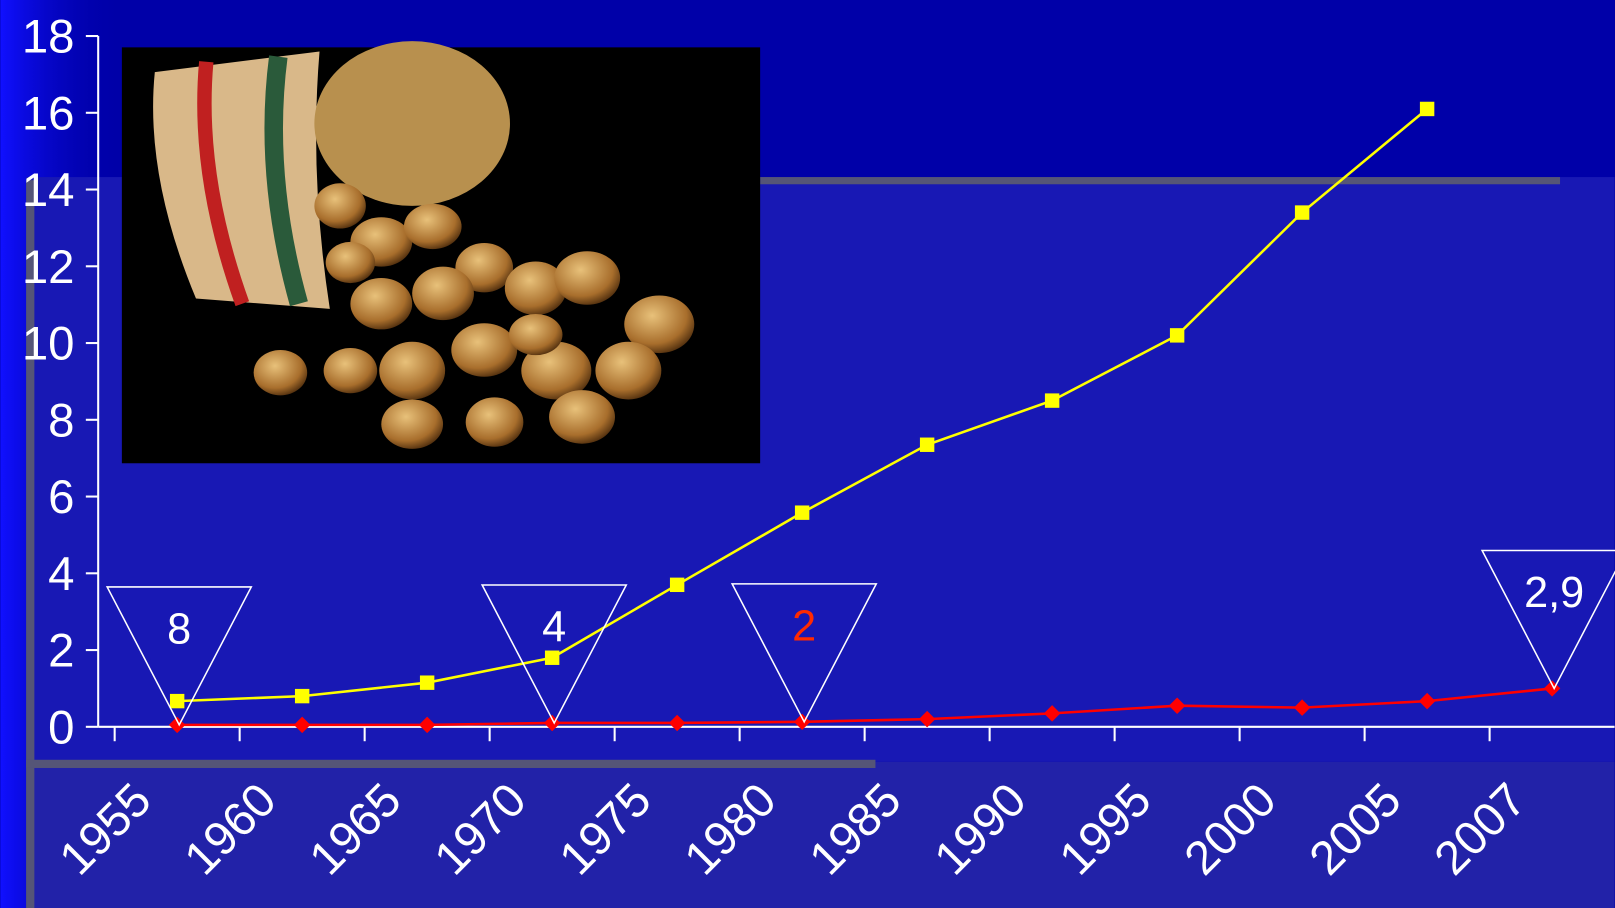 Image resolution: width=1615 pixels, height=908 pixels. What do you see at coordinates (1554, 593) in the screenshot?
I see `annotation-label: 2,9` at bounding box center [1554, 593].